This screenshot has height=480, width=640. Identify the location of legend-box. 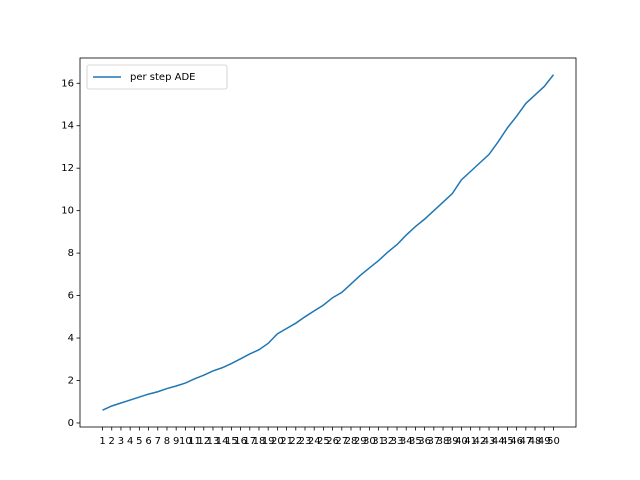
(157, 77).